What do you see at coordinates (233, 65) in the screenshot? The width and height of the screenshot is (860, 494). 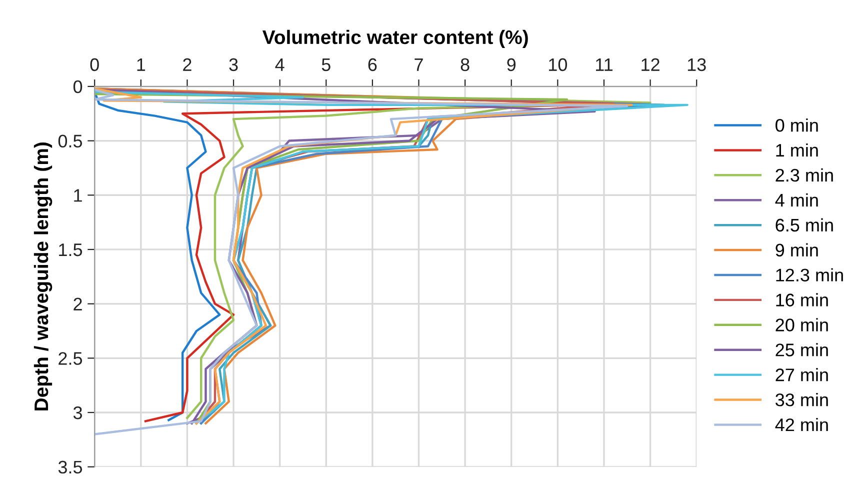 I see `x-tick-label: 3` at bounding box center [233, 65].